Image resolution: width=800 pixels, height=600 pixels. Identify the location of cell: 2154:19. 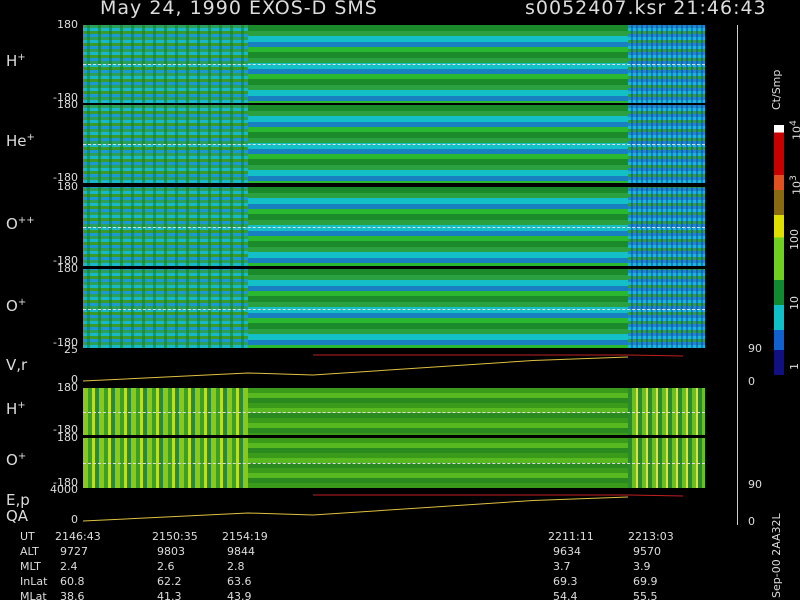
(245, 536).